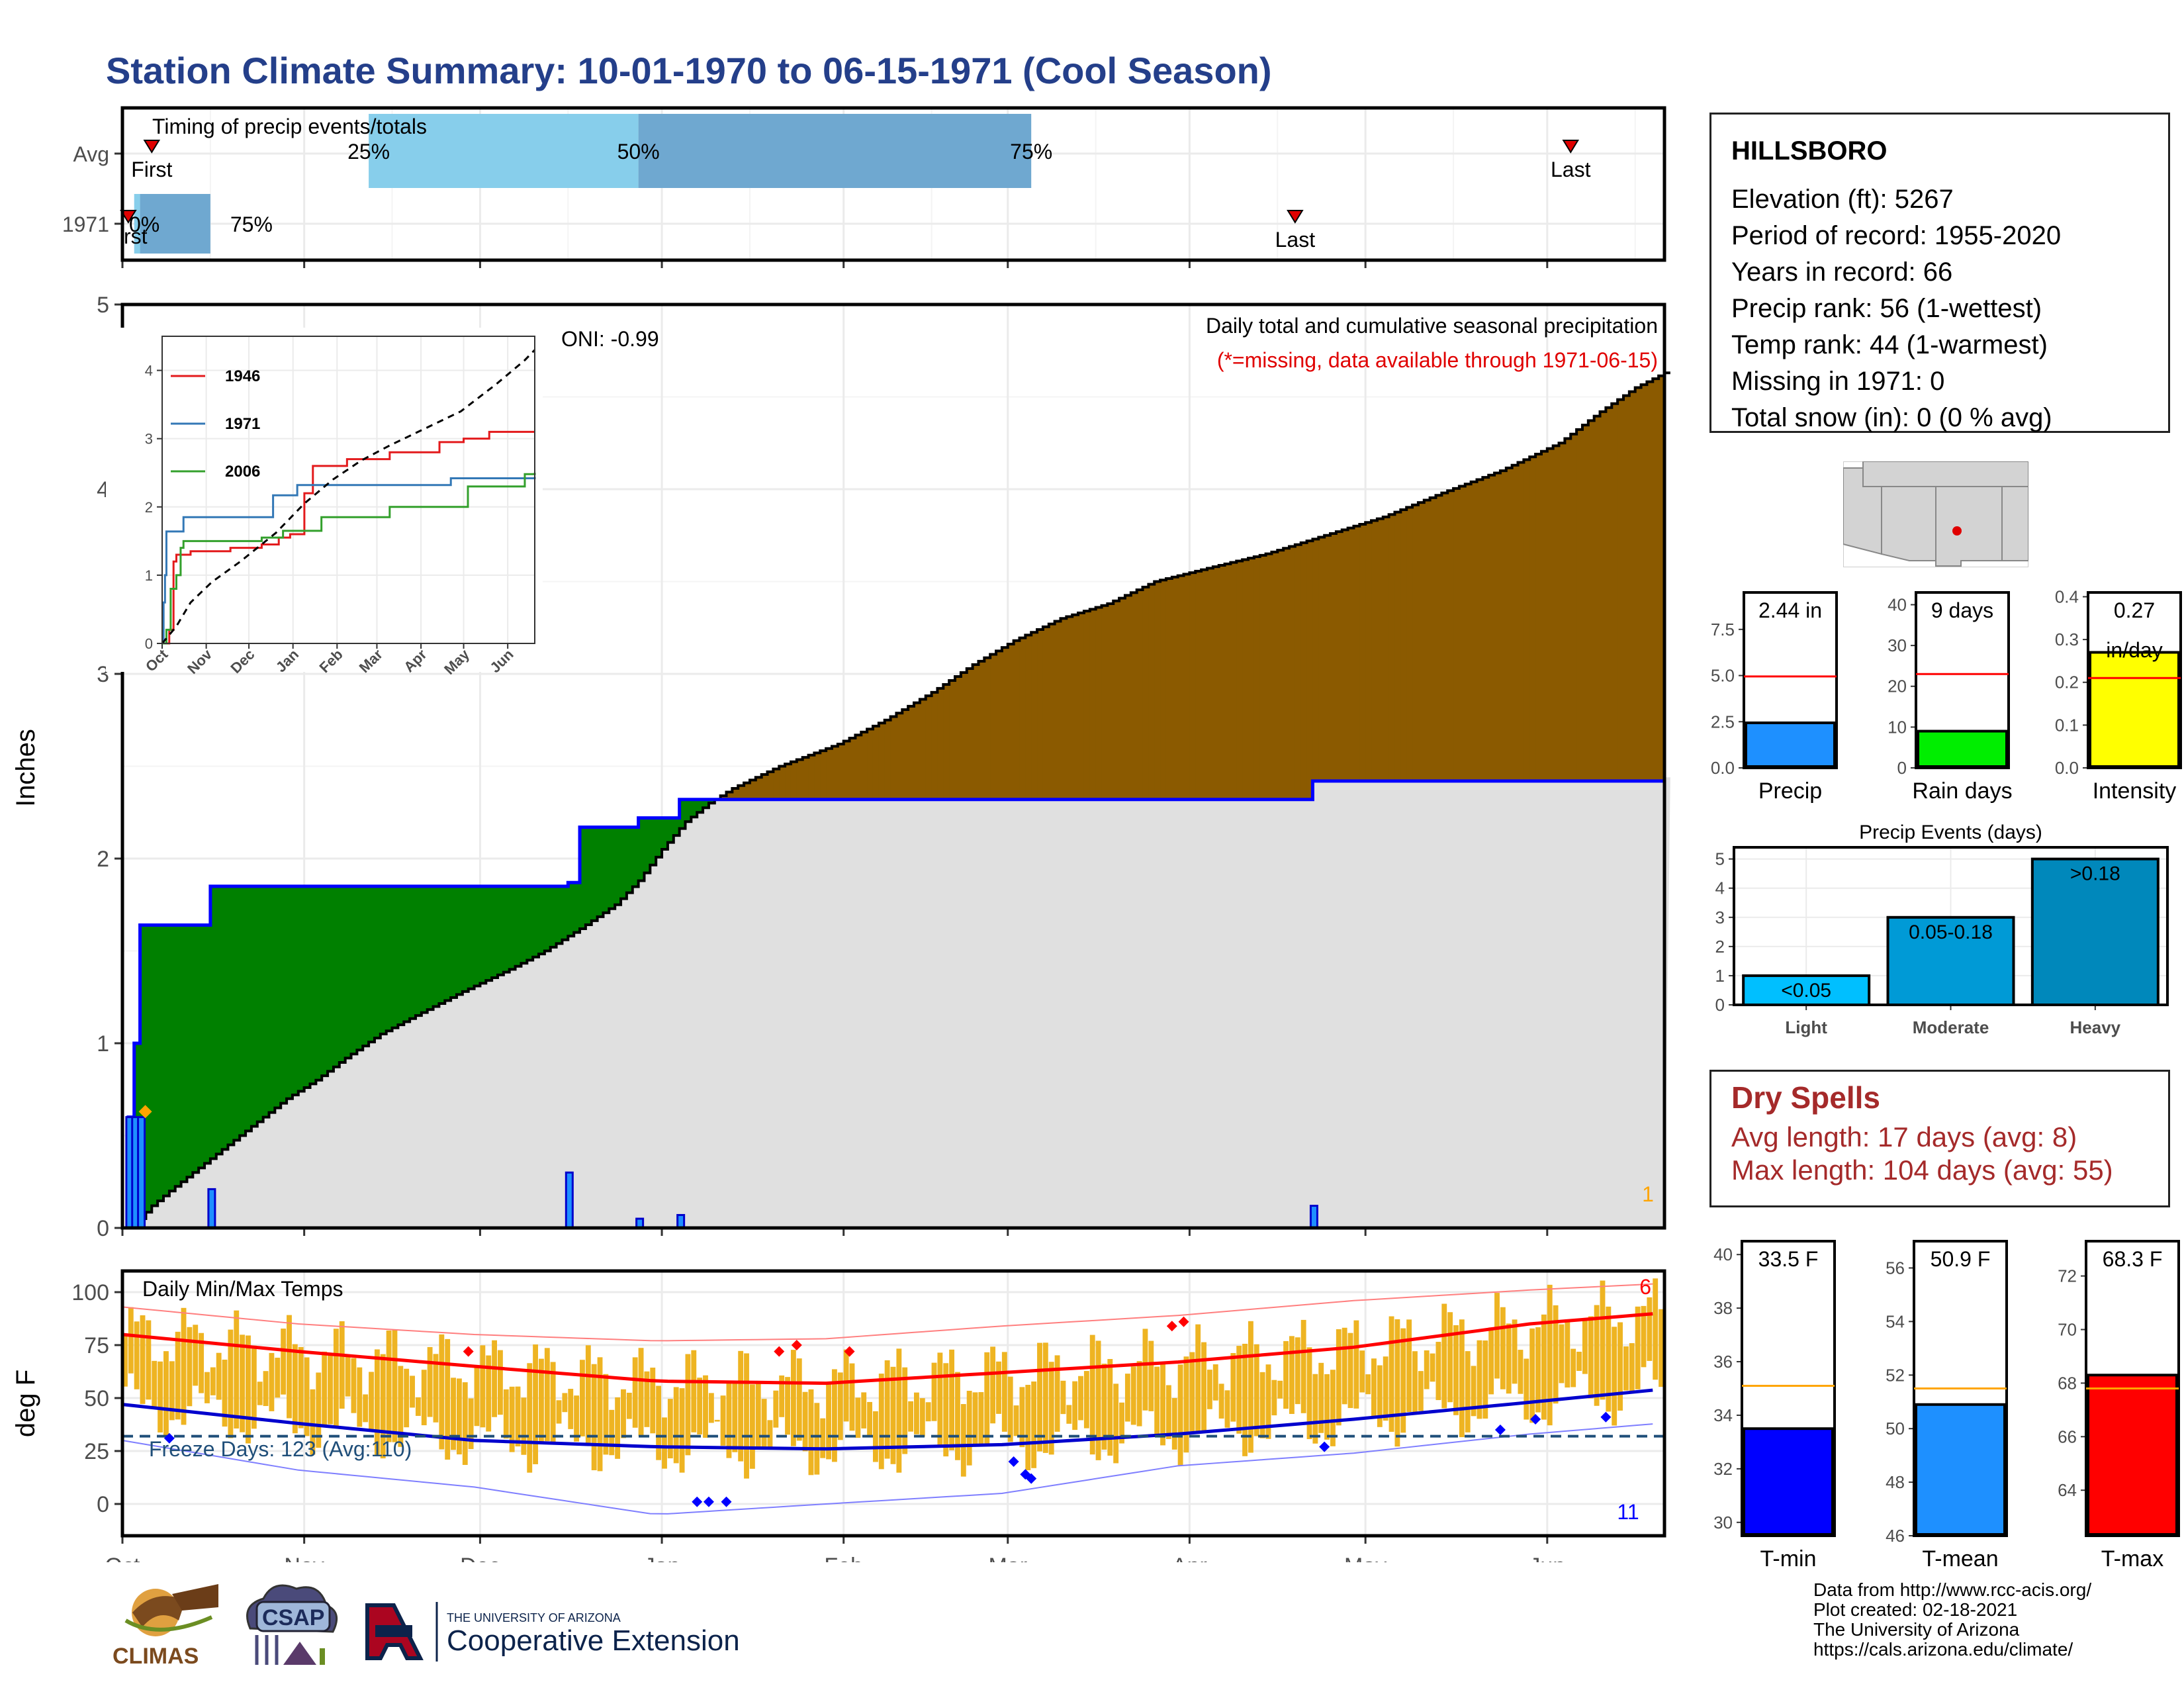 Image resolution: width=2184 pixels, height=1688 pixels. I want to click on rain-days-value-label: 9 days, so click(1962, 610).